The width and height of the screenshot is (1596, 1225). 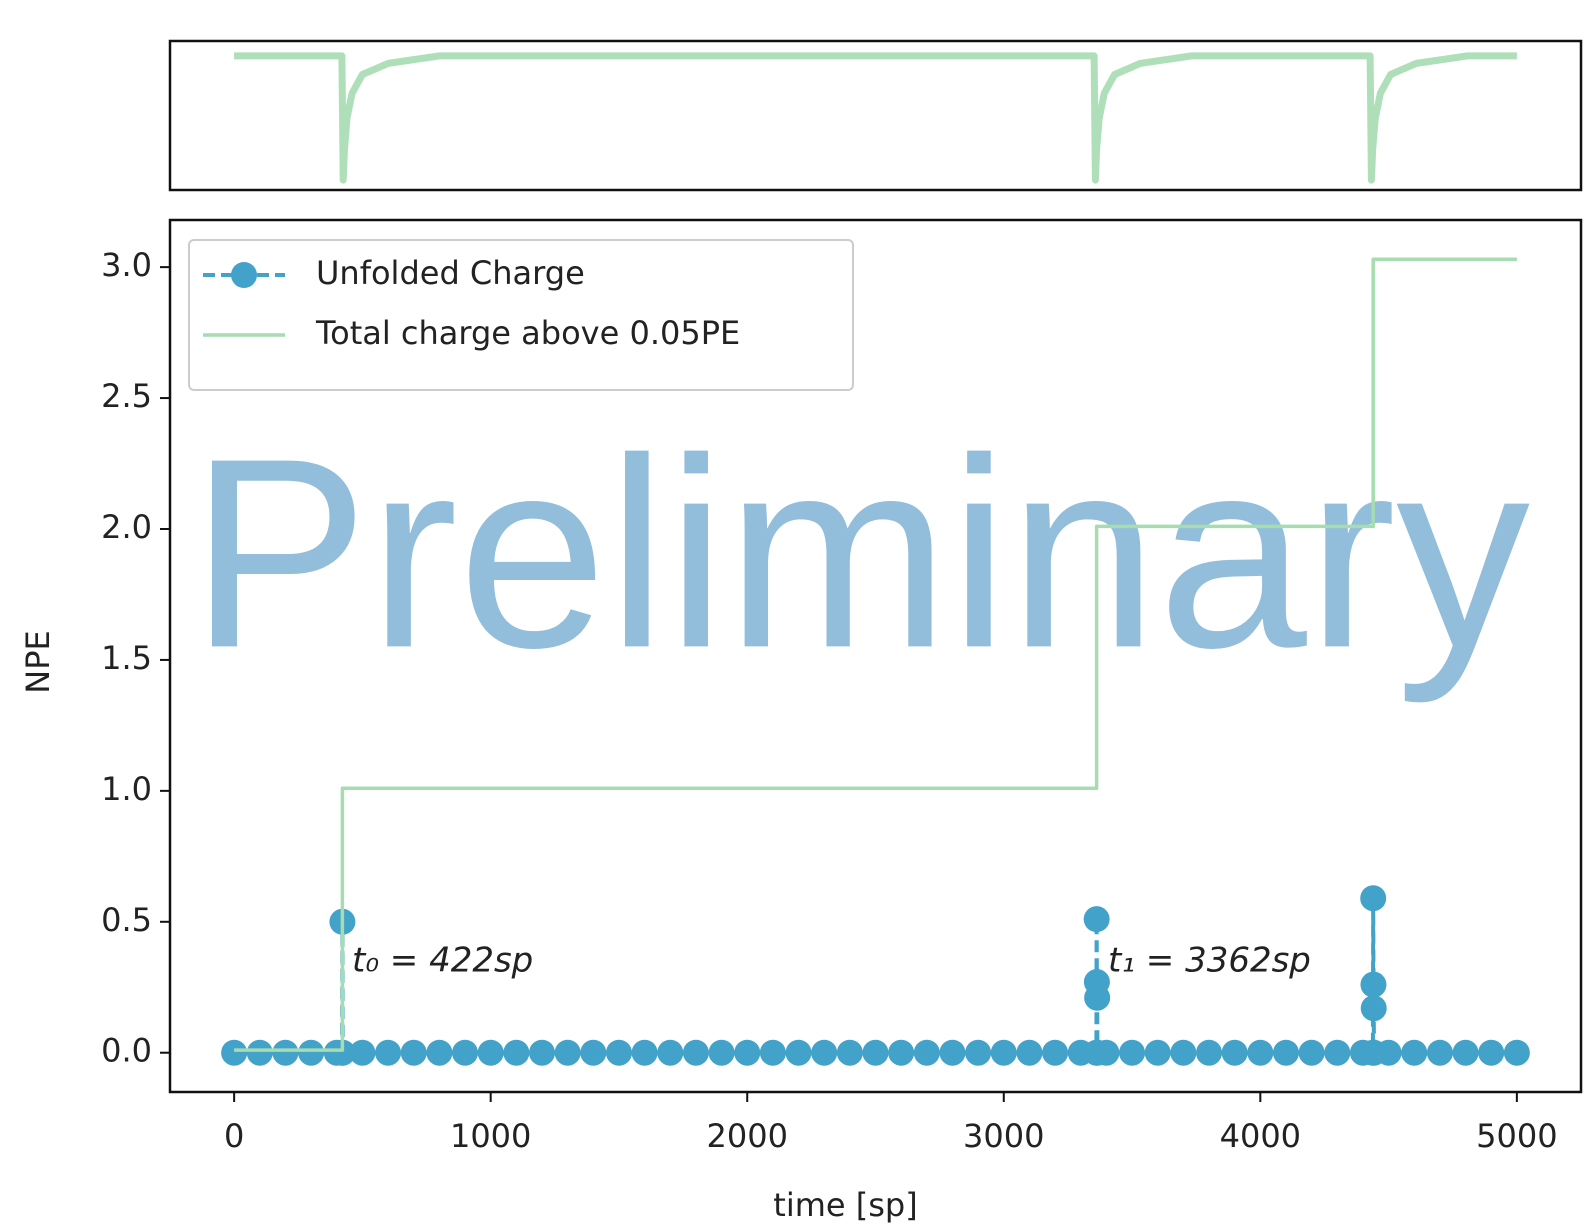 What do you see at coordinates (490, 1136) in the screenshot?
I see `x-tick-label: 1000` at bounding box center [490, 1136].